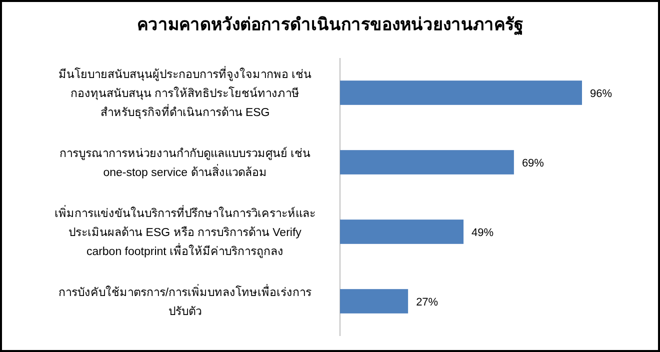 The height and width of the screenshot is (352, 660). I want to click on chart-title: ความคาดหวังต่อการดำเนินการของหน่วยงานภาครัฐ, so click(330, 25).